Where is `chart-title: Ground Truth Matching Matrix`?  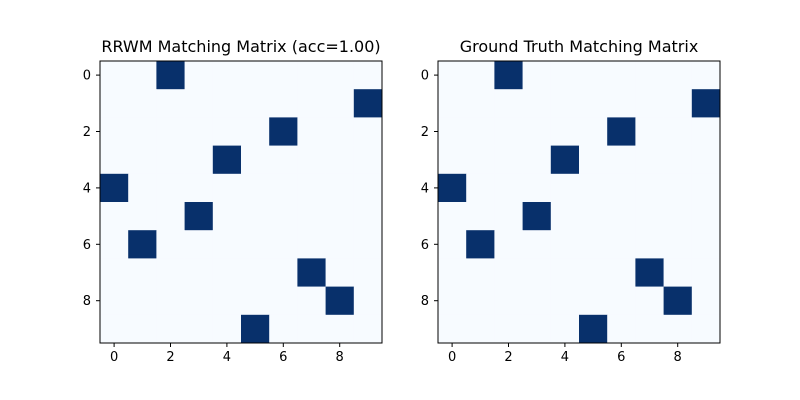 chart-title: Ground Truth Matching Matrix is located at coordinates (579, 46).